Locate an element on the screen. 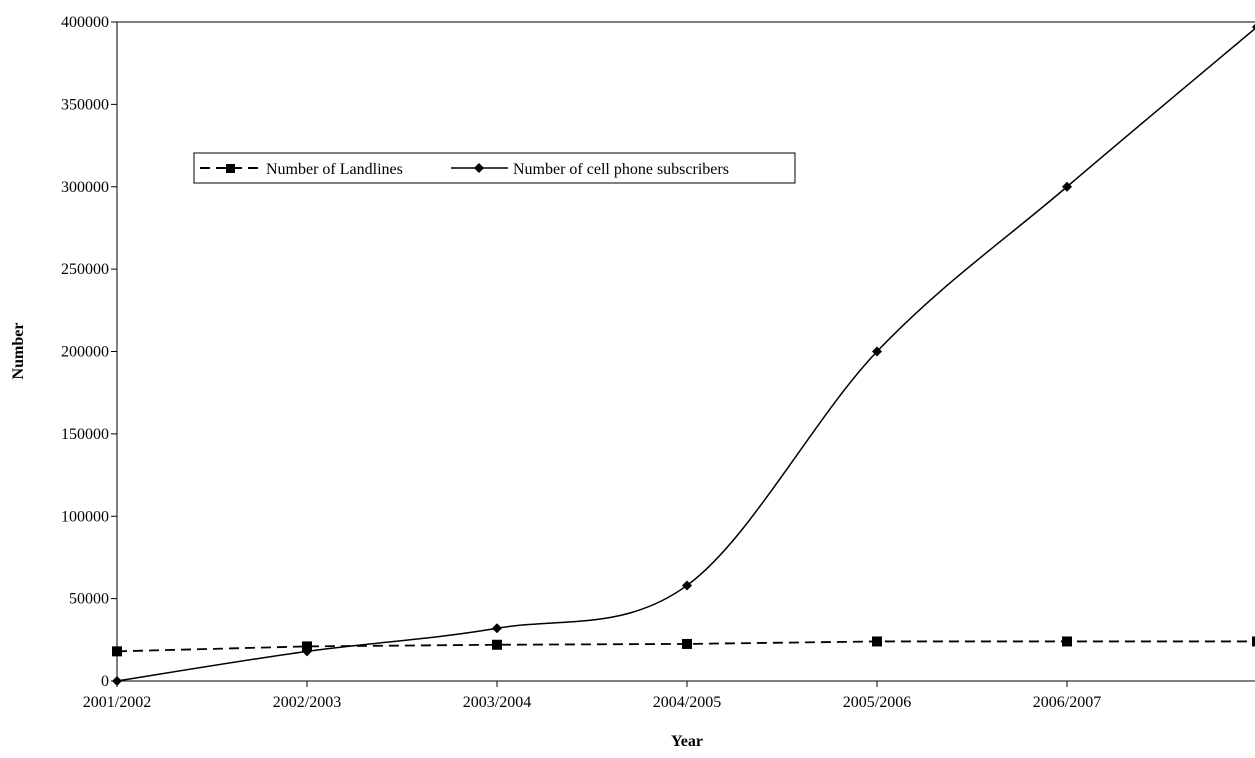 The width and height of the screenshot is (1255, 758). y-tick-label: 300000 is located at coordinates (85, 187).